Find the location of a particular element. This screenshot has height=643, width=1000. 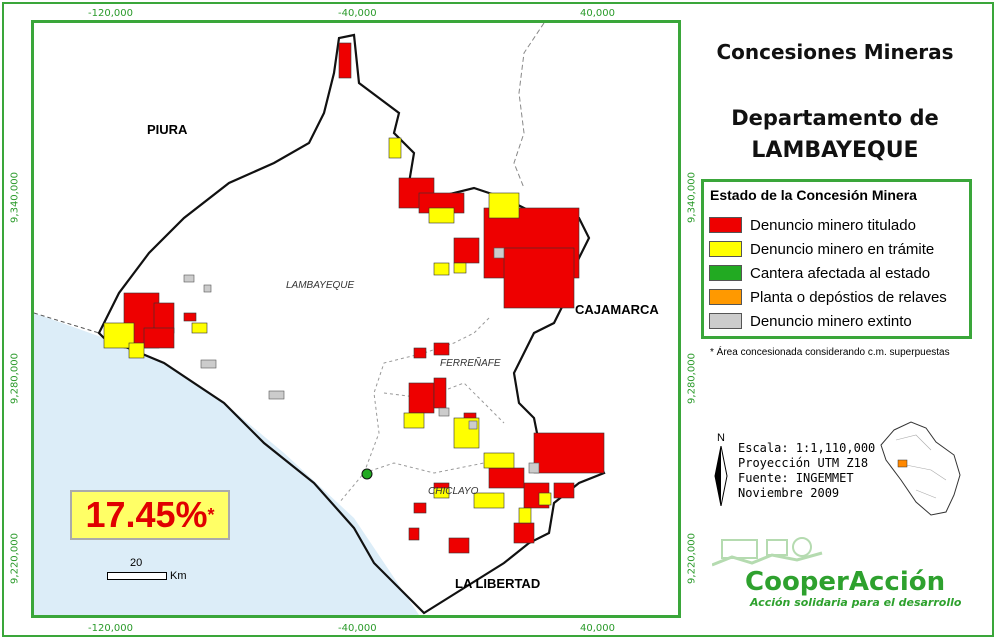

legend-item-quarry: Cantera afectada al estado is located at coordinates (819, 273).